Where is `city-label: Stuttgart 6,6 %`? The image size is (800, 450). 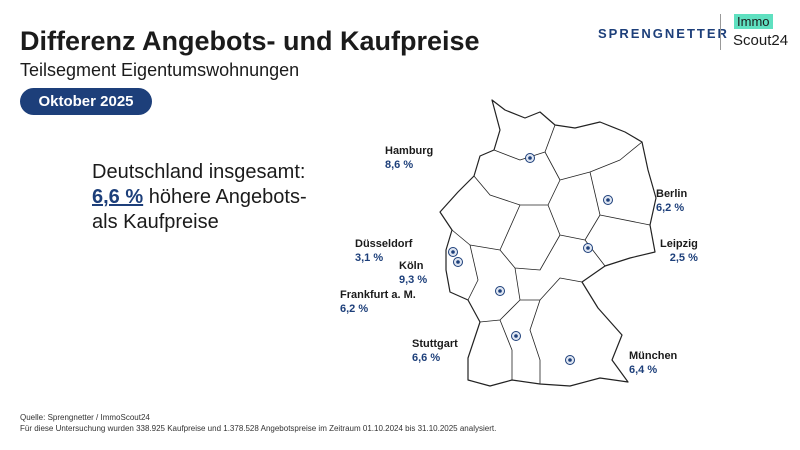
city-label: Stuttgart 6,6 % is located at coordinates (435, 351).